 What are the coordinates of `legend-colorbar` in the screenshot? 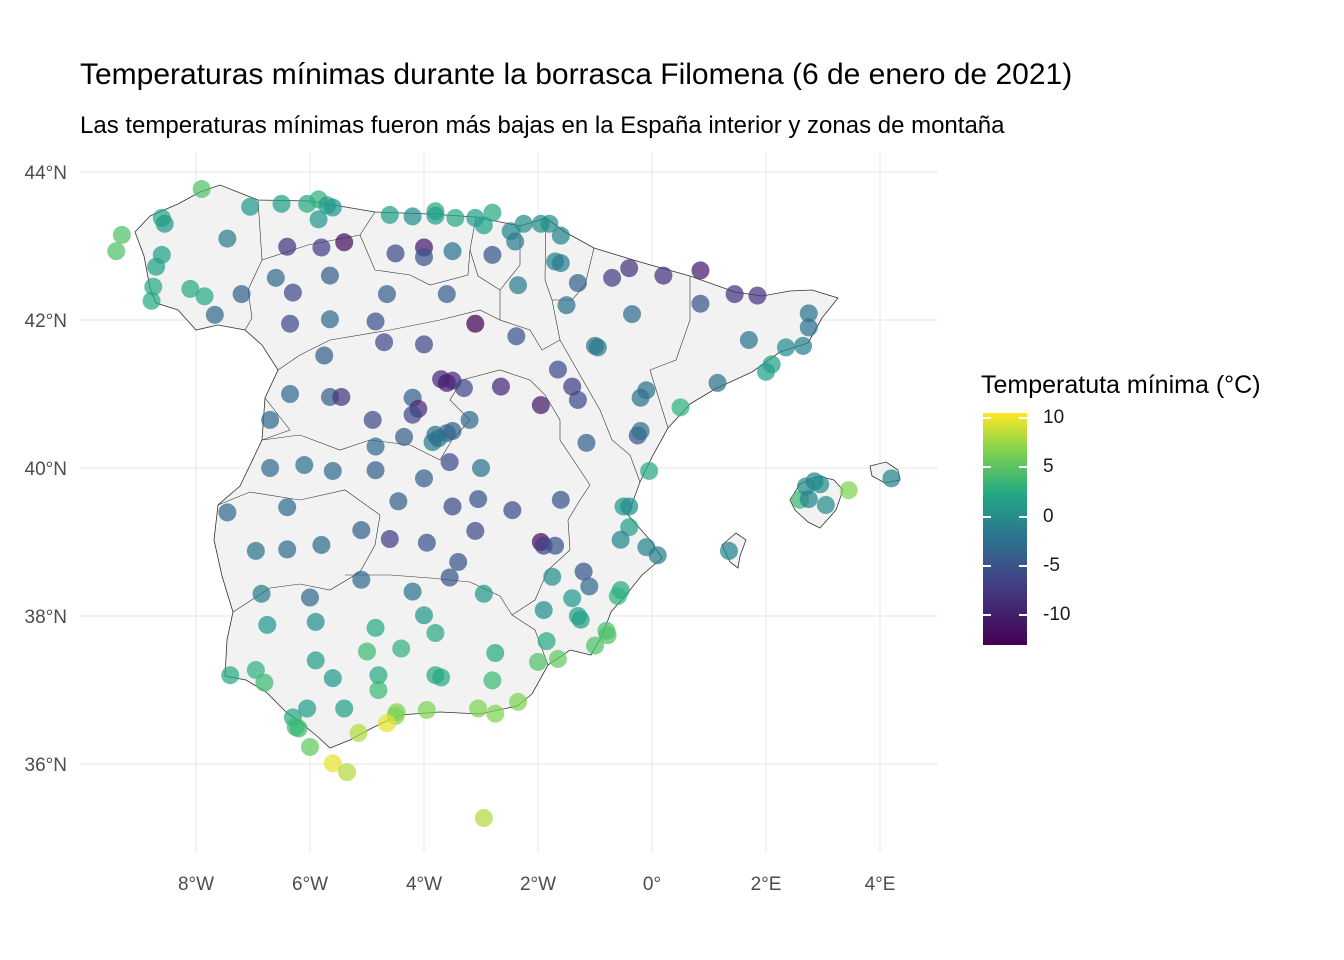 It's located at (1005, 529).